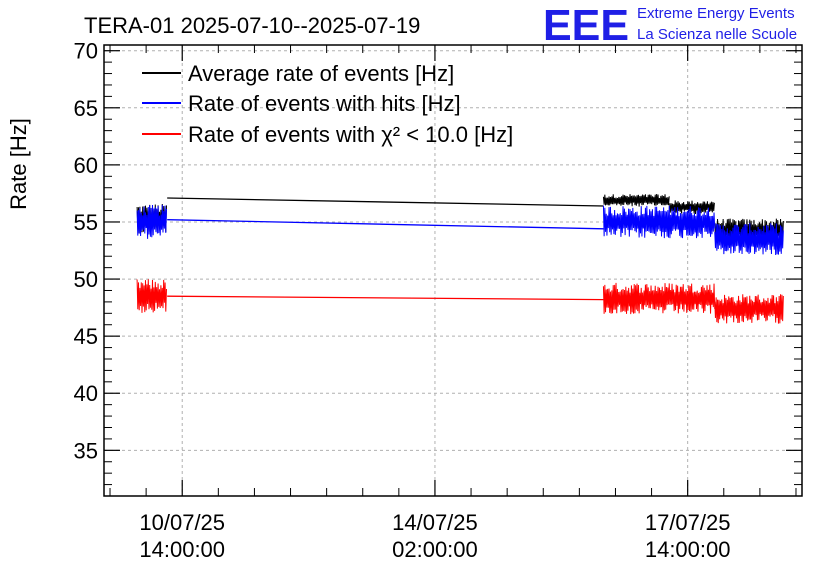  Describe the element at coordinates (688, 522) in the screenshot. I see `x-tick-label-date: 17/07/25` at that location.